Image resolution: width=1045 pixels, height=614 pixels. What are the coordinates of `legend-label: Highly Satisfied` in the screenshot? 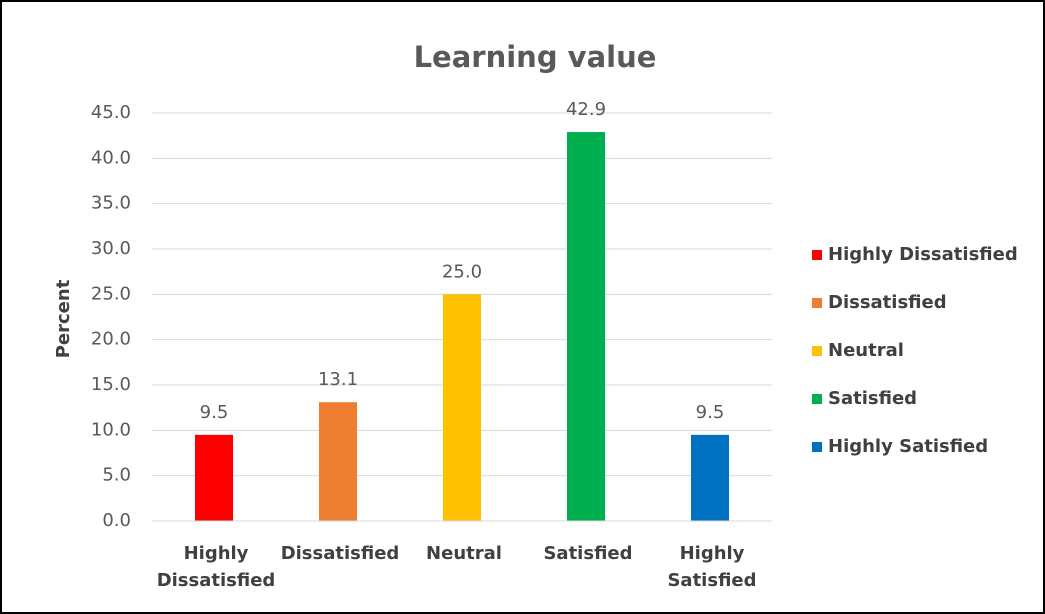 It's located at (908, 446).